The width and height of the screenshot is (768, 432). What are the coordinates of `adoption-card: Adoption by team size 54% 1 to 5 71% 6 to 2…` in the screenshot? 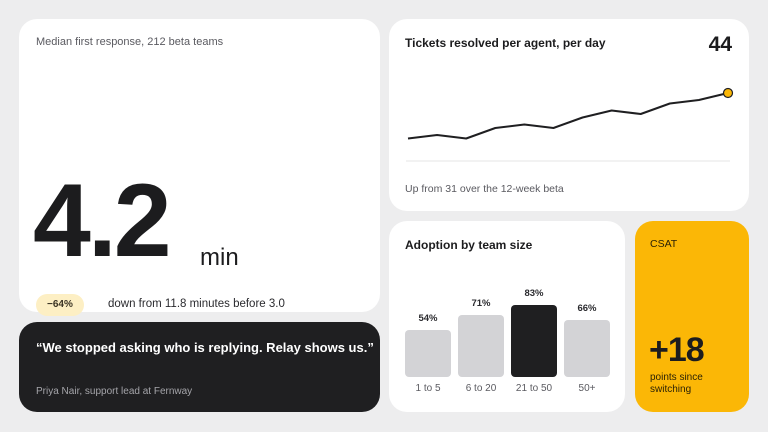 It's located at (507, 316).